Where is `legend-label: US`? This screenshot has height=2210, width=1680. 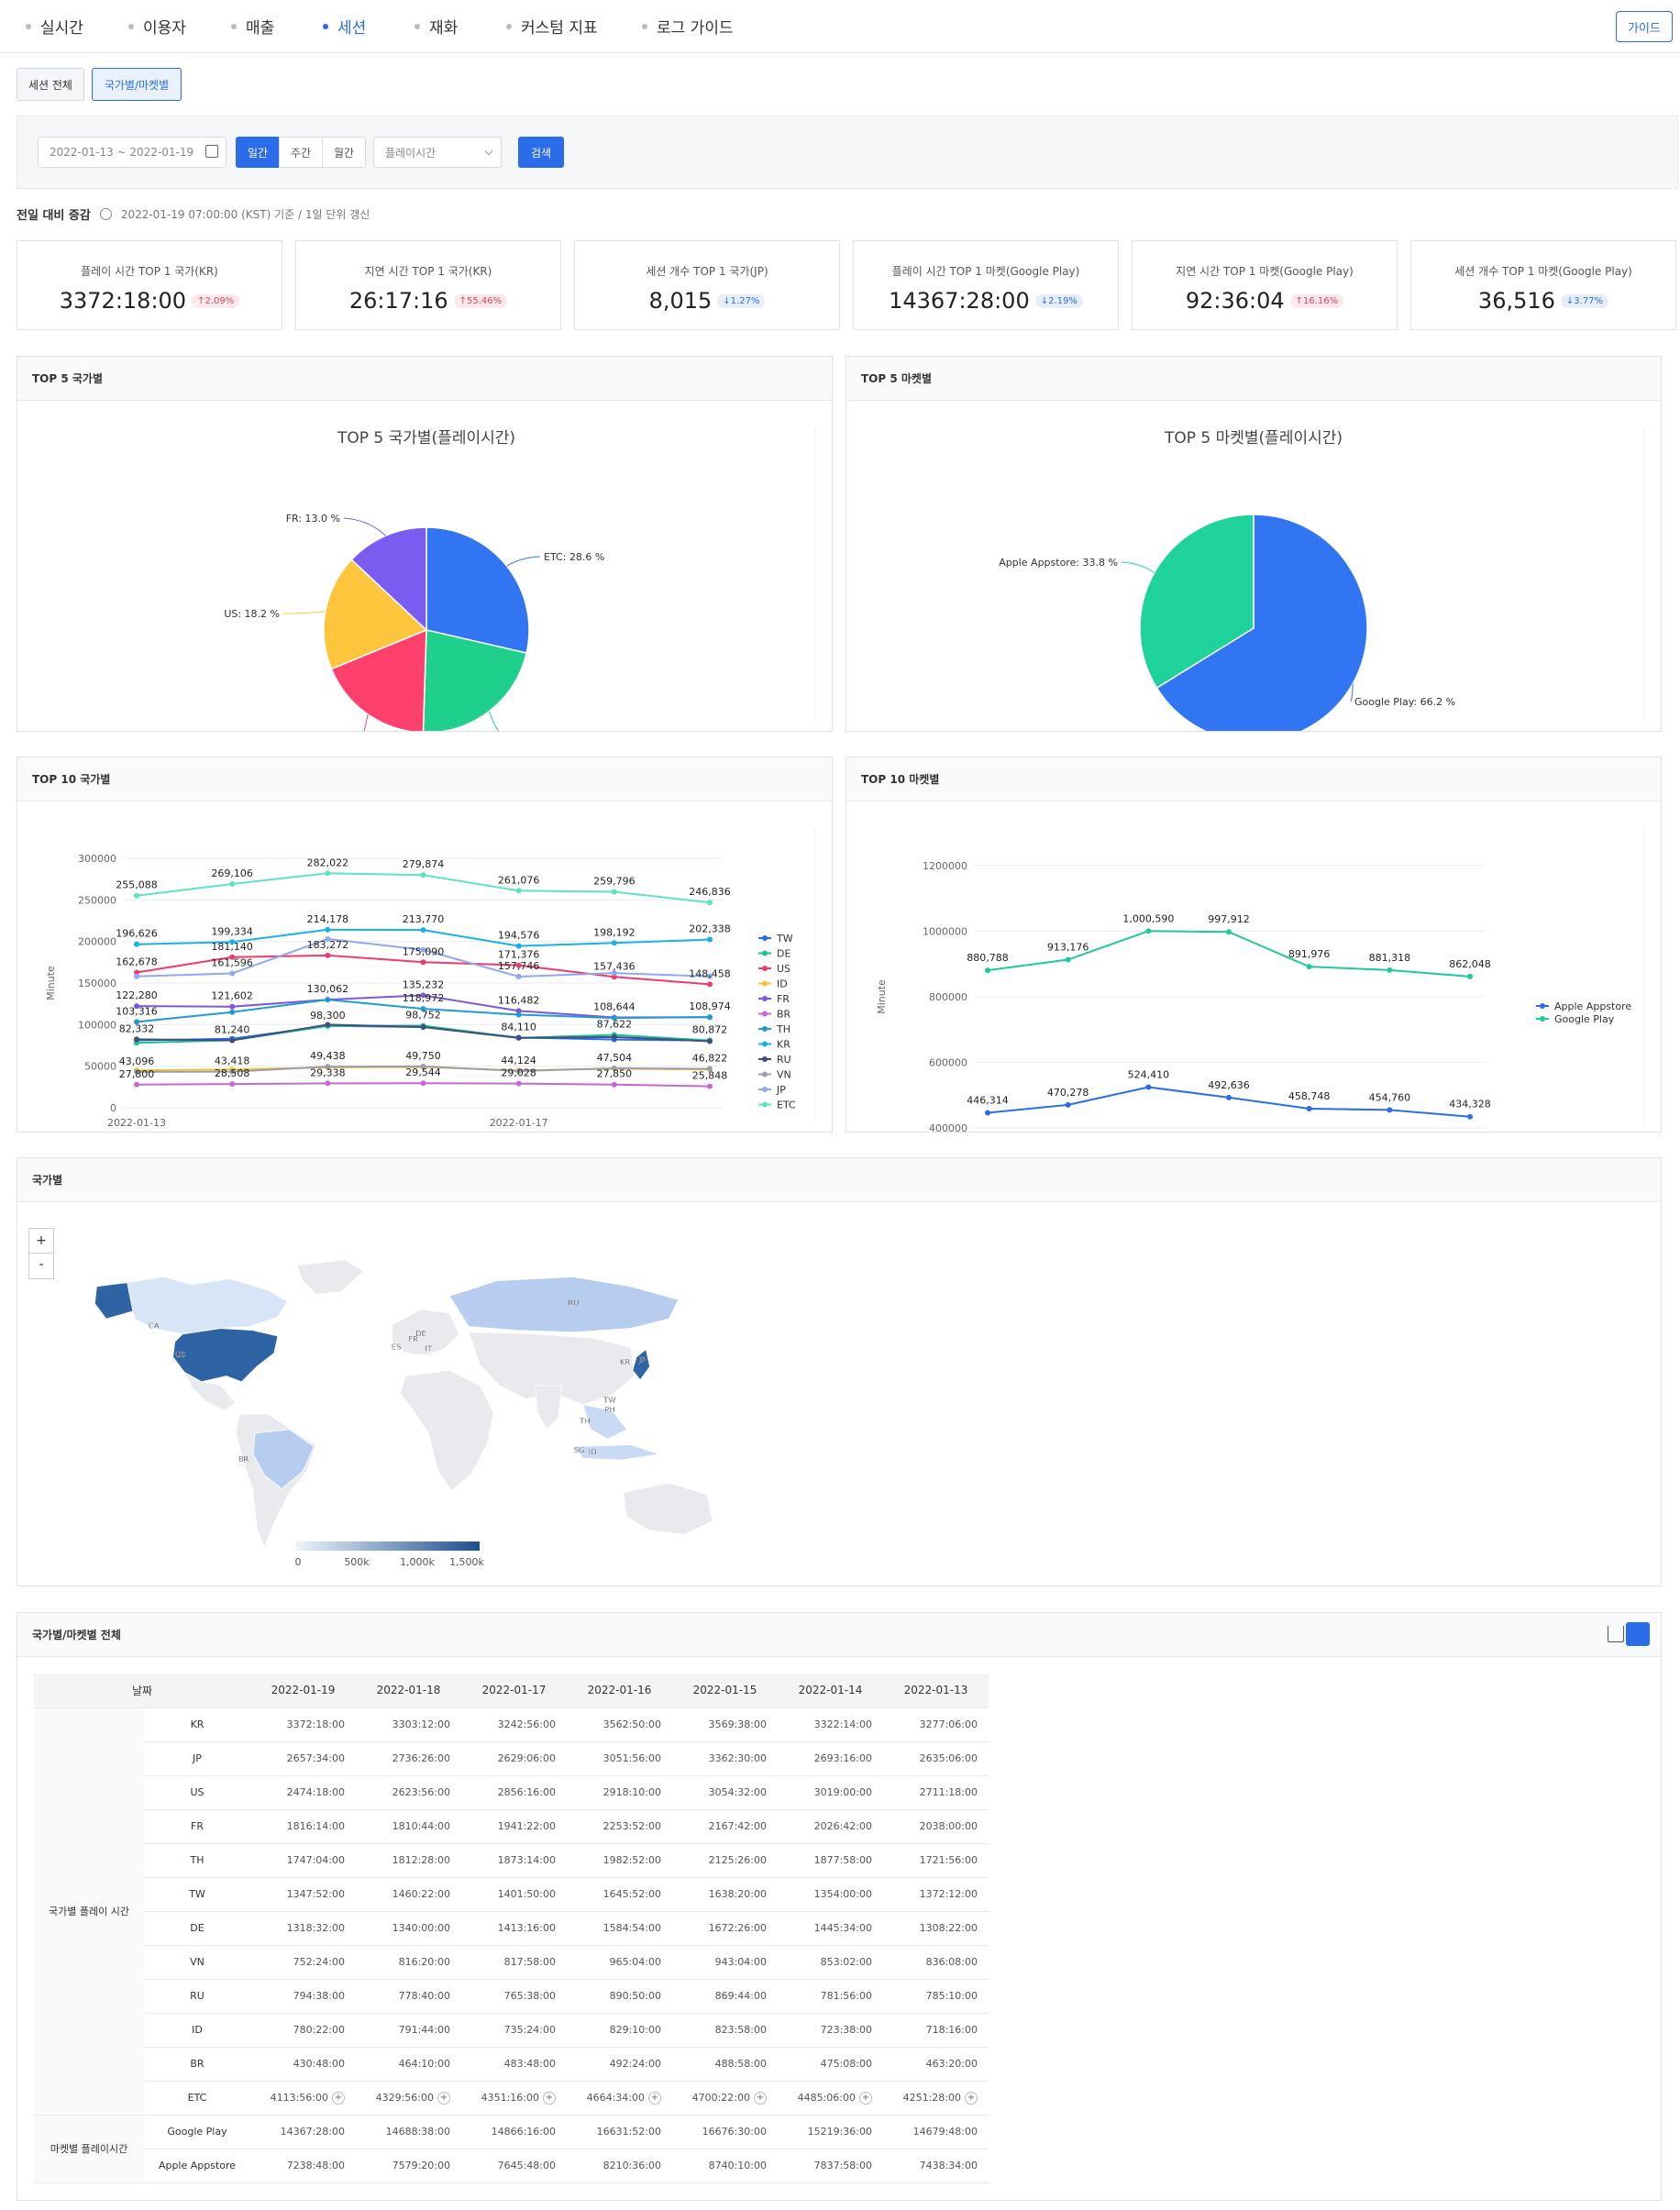
legend-label: US is located at coordinates (783, 969).